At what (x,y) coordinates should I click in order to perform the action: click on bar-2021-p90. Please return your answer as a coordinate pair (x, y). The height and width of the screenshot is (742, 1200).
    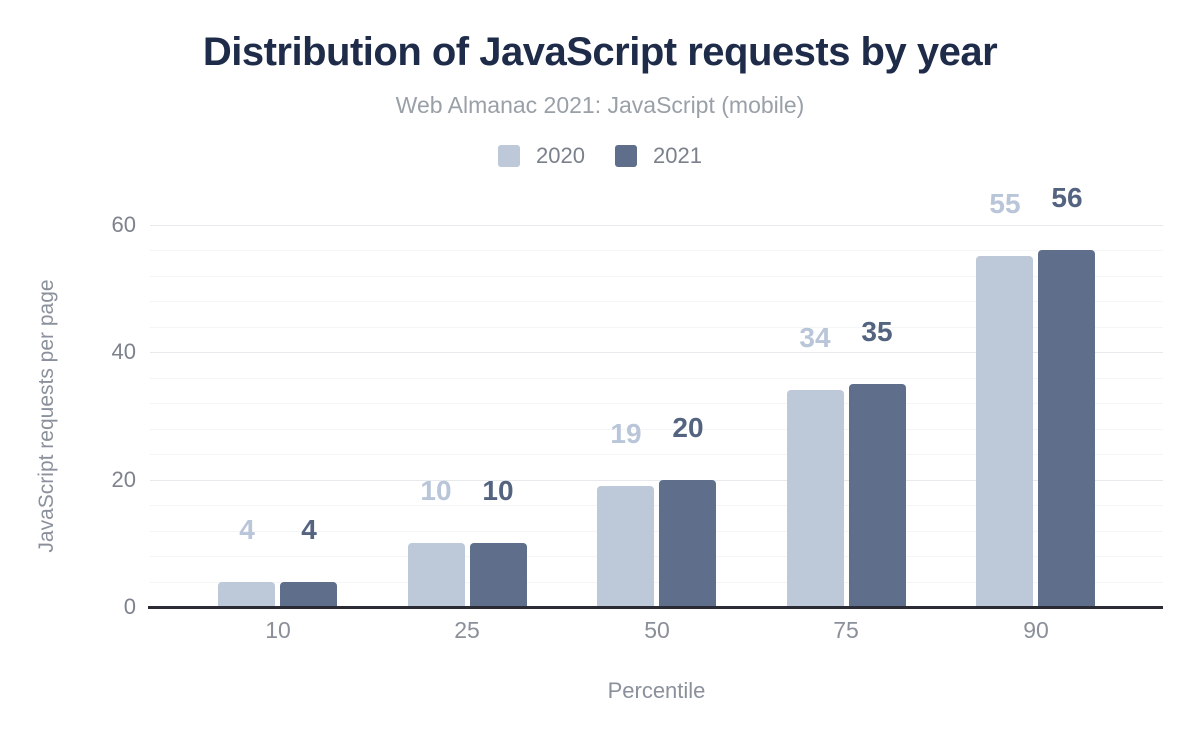
    Looking at the image, I should click on (1066, 428).